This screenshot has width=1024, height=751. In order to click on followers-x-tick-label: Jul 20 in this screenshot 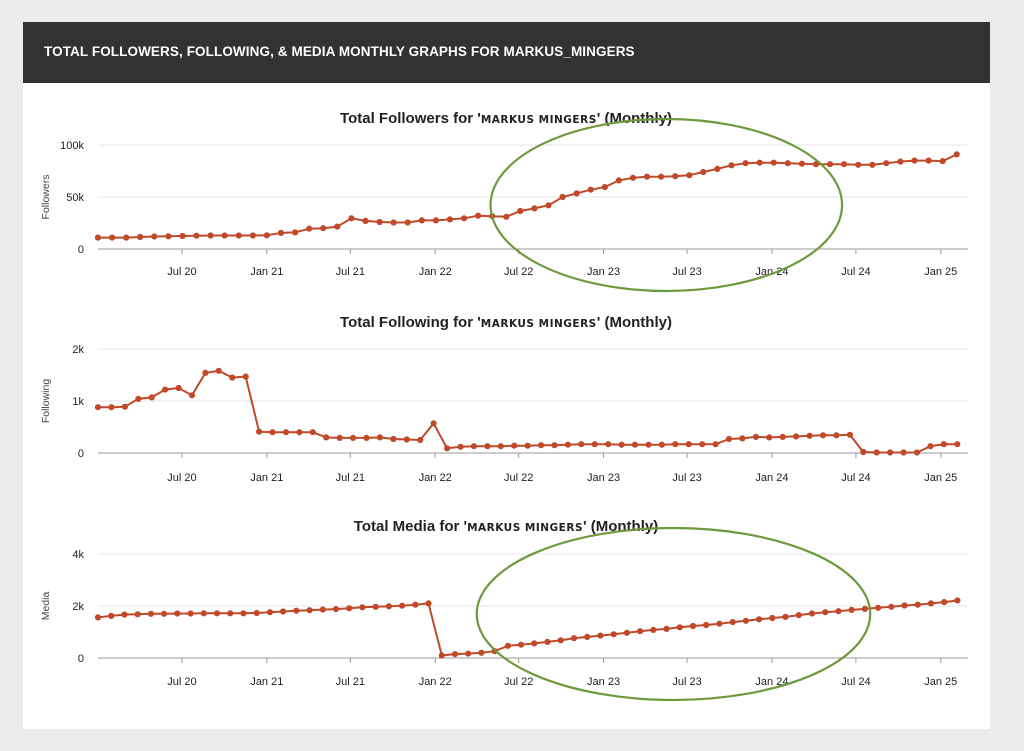, I will do `click(181, 272)`.